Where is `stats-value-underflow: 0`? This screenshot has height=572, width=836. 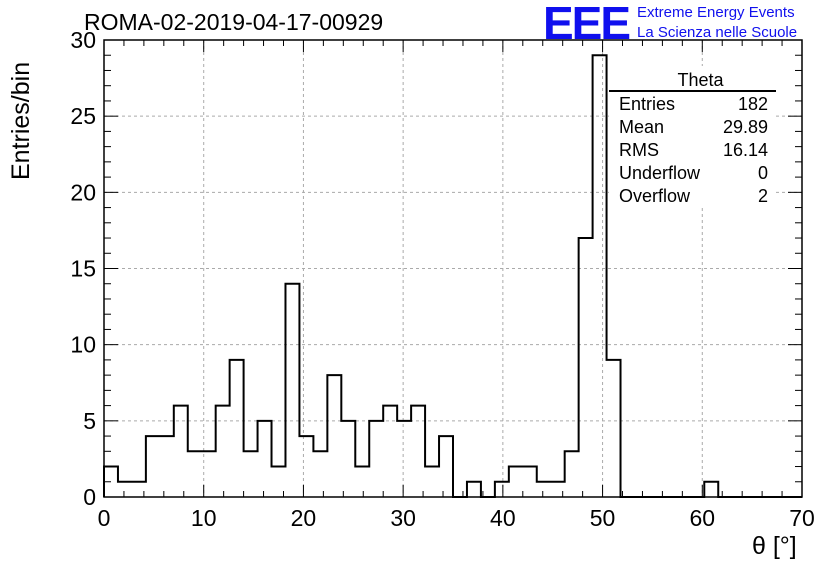
stats-value-underflow: 0 is located at coordinates (763, 173).